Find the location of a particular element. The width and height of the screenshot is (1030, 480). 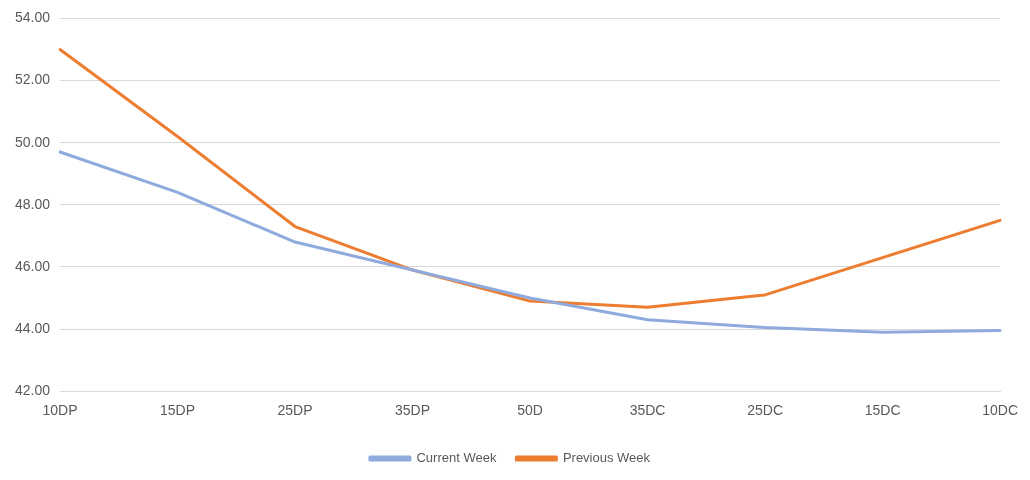

x-tick-label: 35DC is located at coordinates (647, 410).